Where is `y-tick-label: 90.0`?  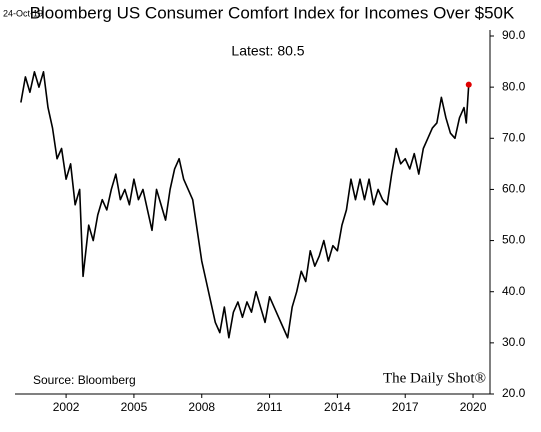
y-tick-label: 90.0 is located at coordinates (514, 35).